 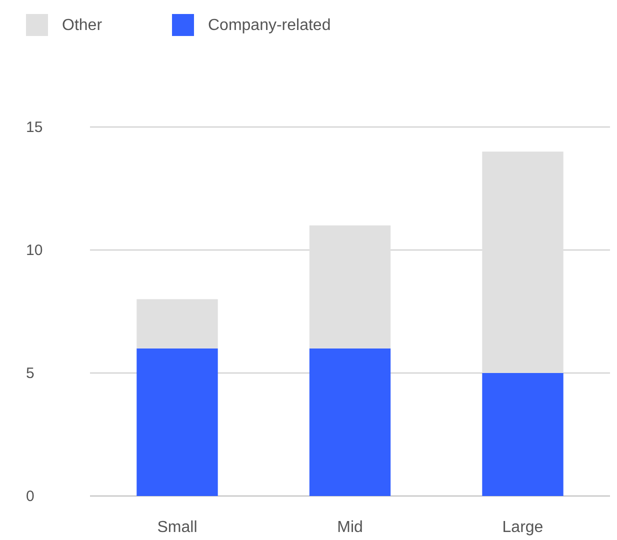 I want to click on x-tick-label: Small, so click(x=177, y=527).